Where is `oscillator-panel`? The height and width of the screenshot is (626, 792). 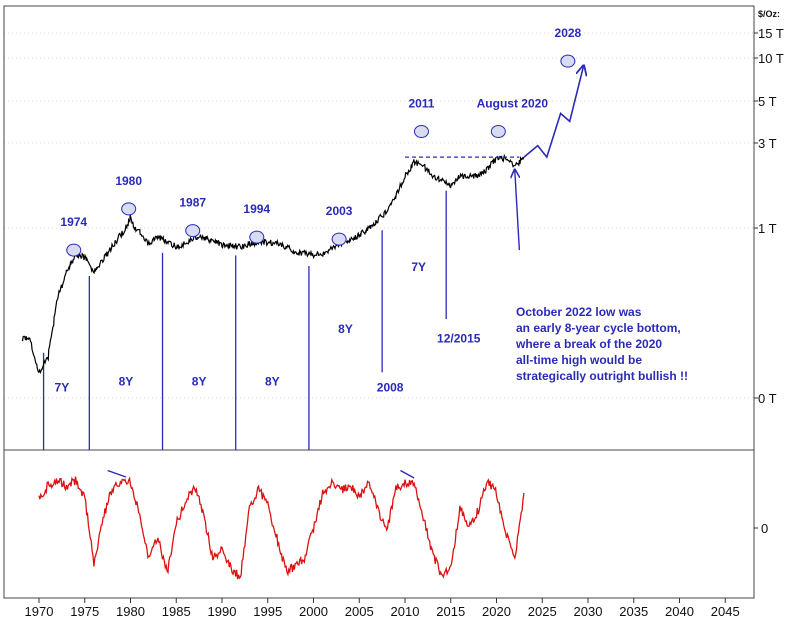 oscillator-panel is located at coordinates (281, 524).